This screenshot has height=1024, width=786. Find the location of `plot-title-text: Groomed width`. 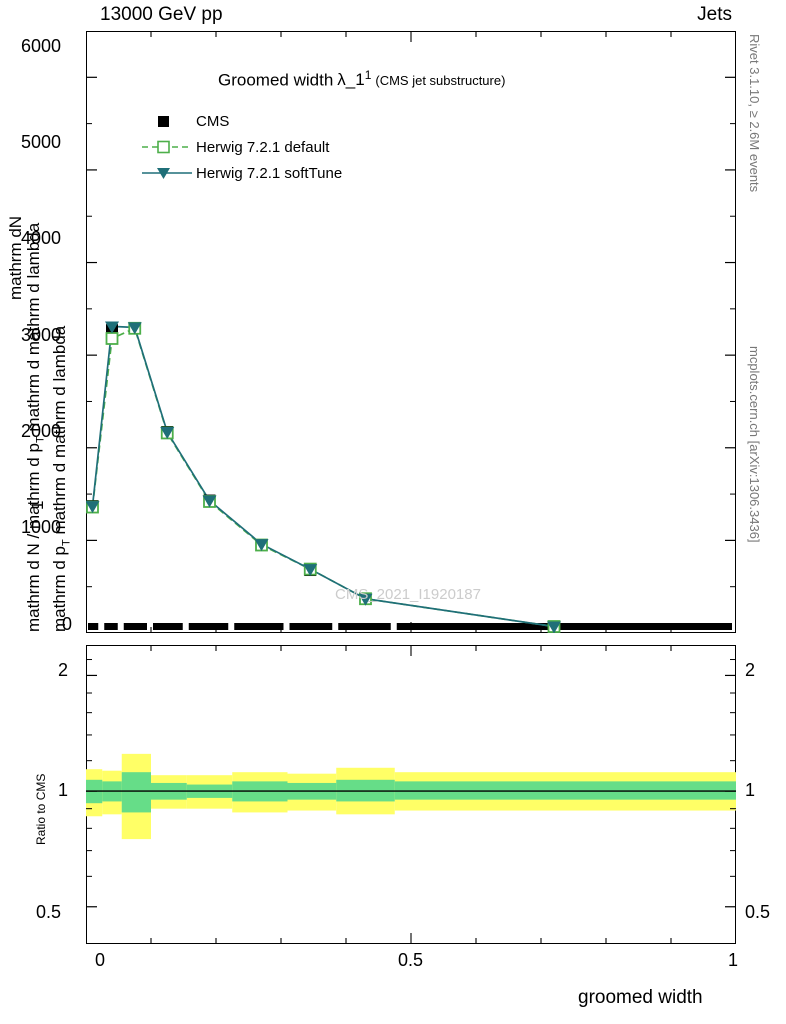

plot-title-text: Groomed width is located at coordinates (276, 80).